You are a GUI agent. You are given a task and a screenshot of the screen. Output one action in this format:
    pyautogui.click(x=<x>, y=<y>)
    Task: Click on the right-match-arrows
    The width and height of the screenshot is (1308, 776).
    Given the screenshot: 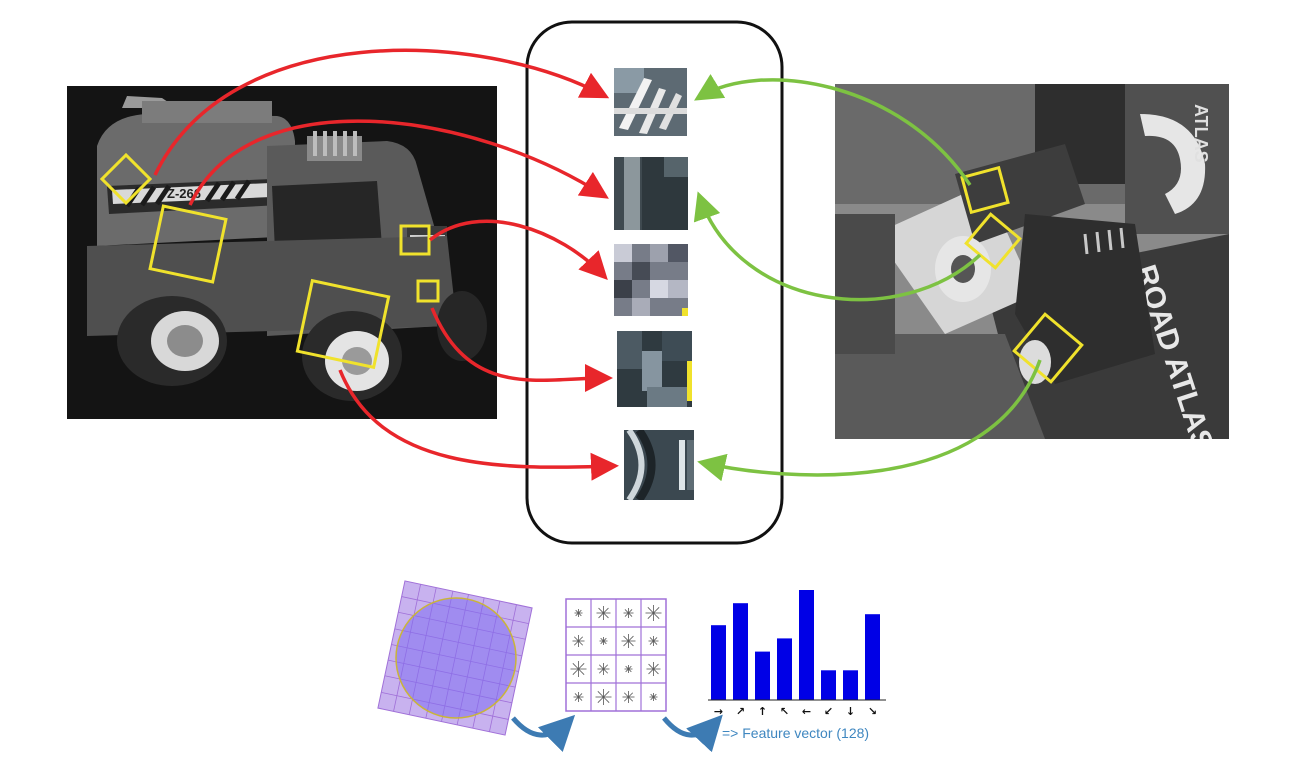 What is the action you would take?
    pyautogui.click(x=867, y=278)
    